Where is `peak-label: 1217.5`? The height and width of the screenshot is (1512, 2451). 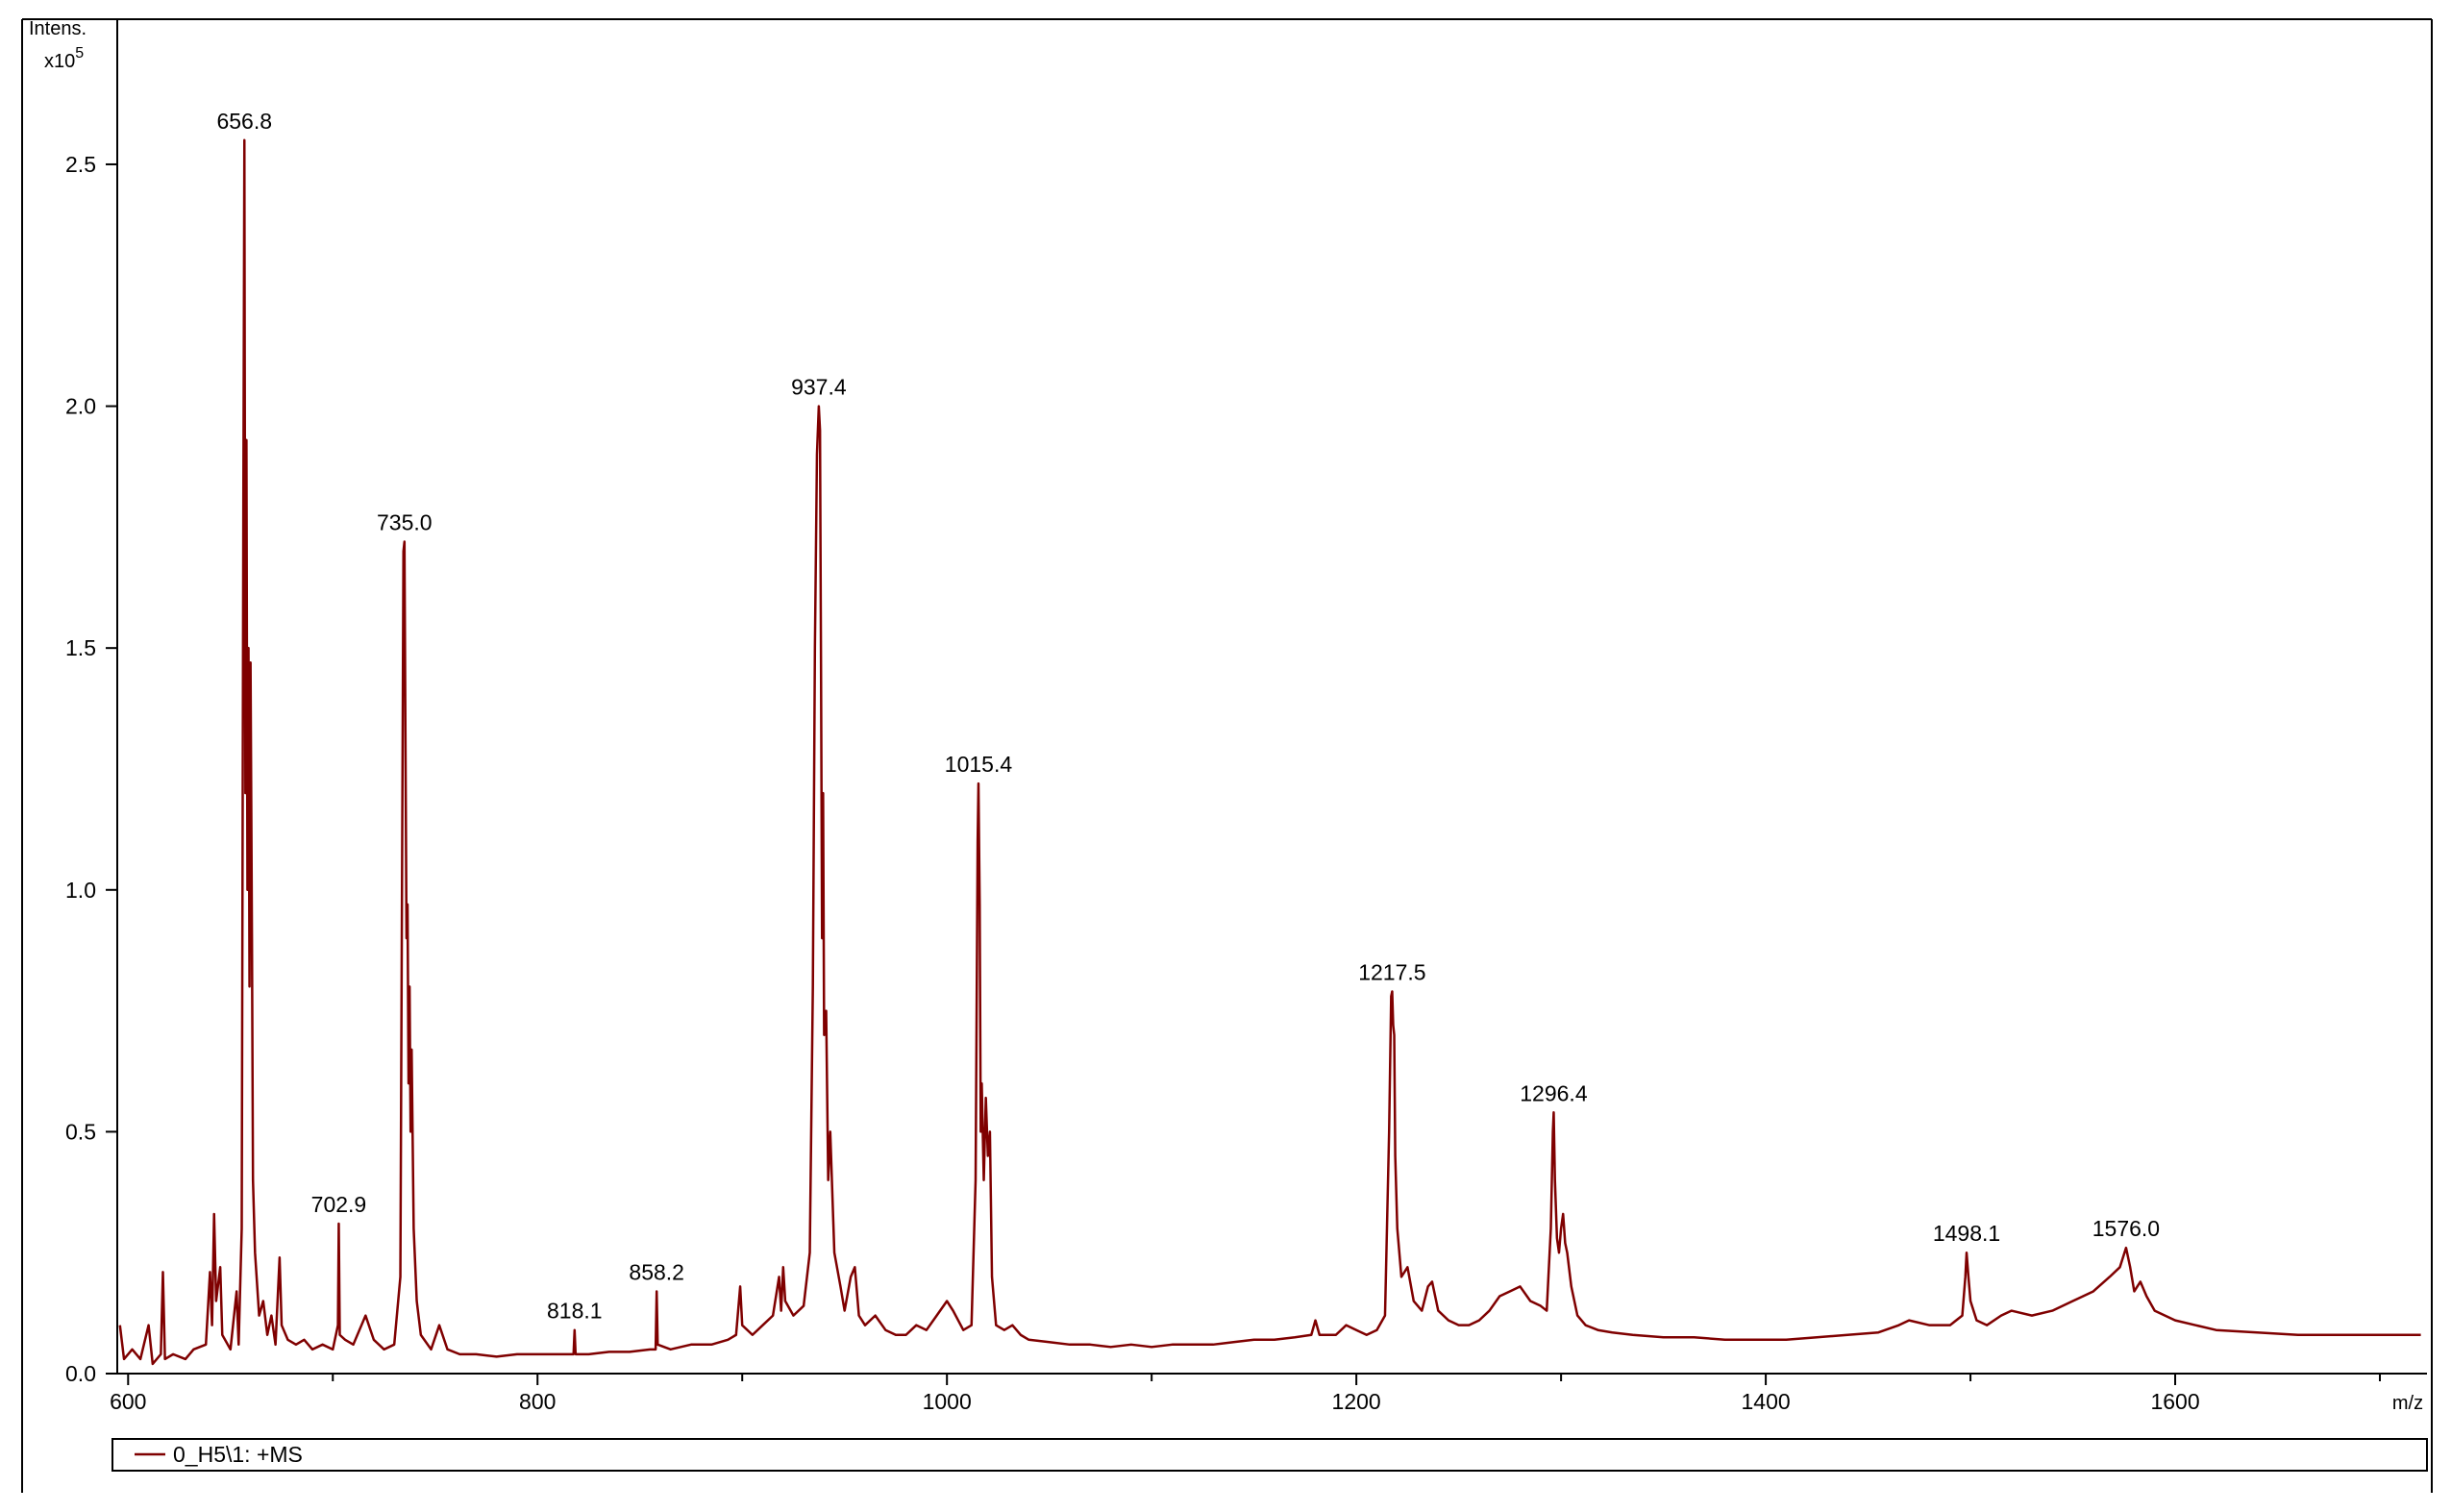
peak-label: 1217.5 is located at coordinates (1391, 971).